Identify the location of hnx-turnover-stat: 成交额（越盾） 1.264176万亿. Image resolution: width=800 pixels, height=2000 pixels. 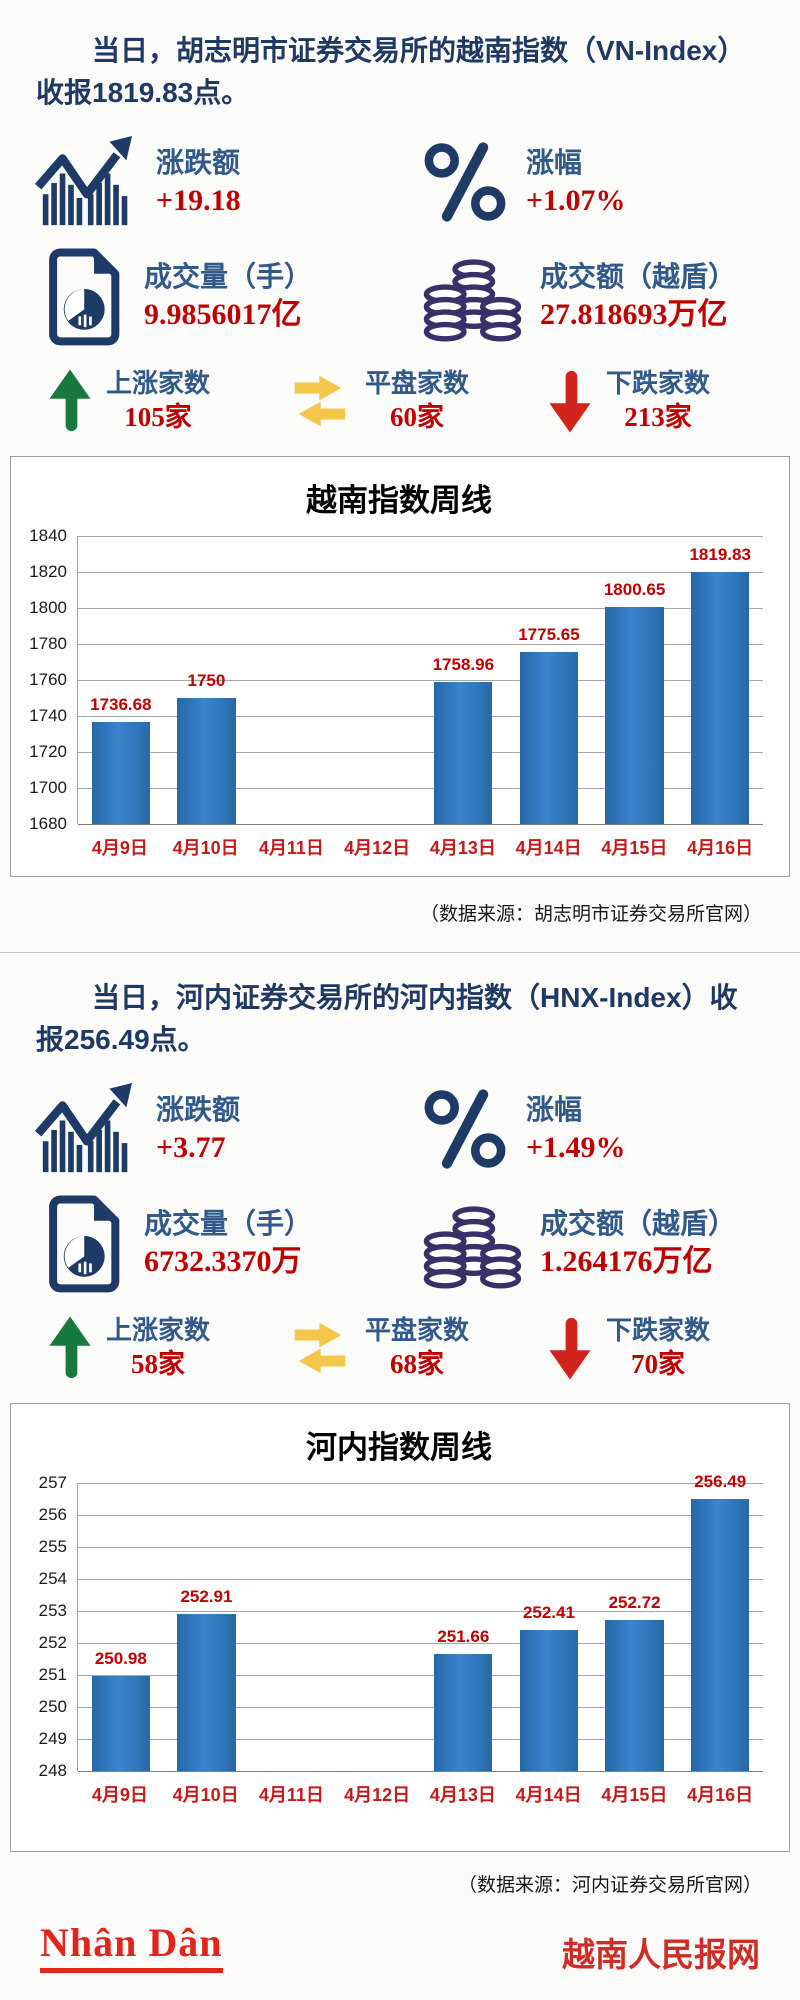
(594, 1243).